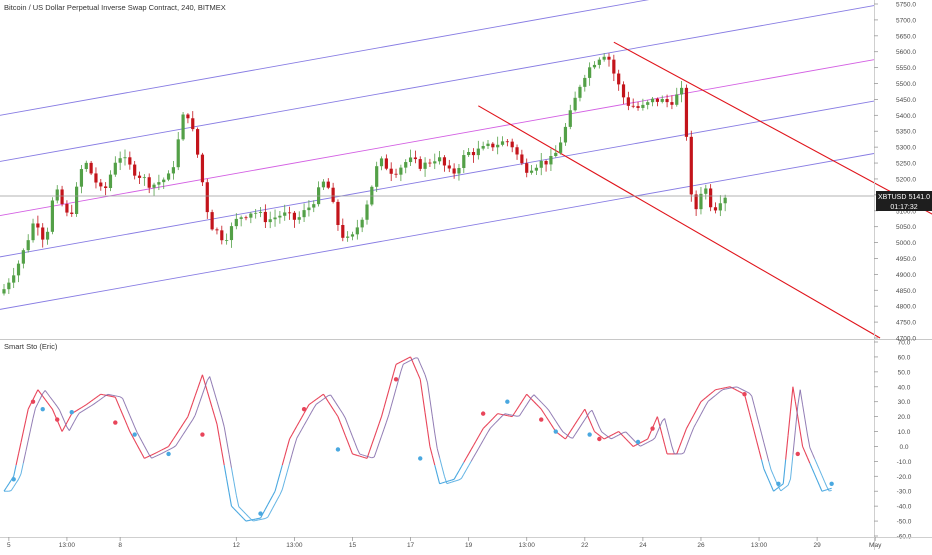  What do you see at coordinates (875, 545) in the screenshot?
I see `time-axis-label: May` at bounding box center [875, 545].